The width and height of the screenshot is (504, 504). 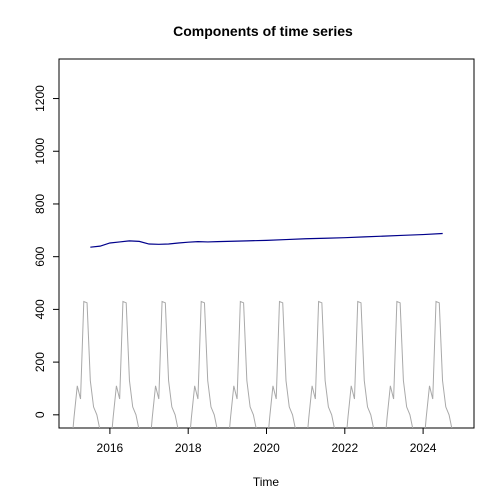 What do you see at coordinates (266, 448) in the screenshot?
I see `x-tick-label: 2020` at bounding box center [266, 448].